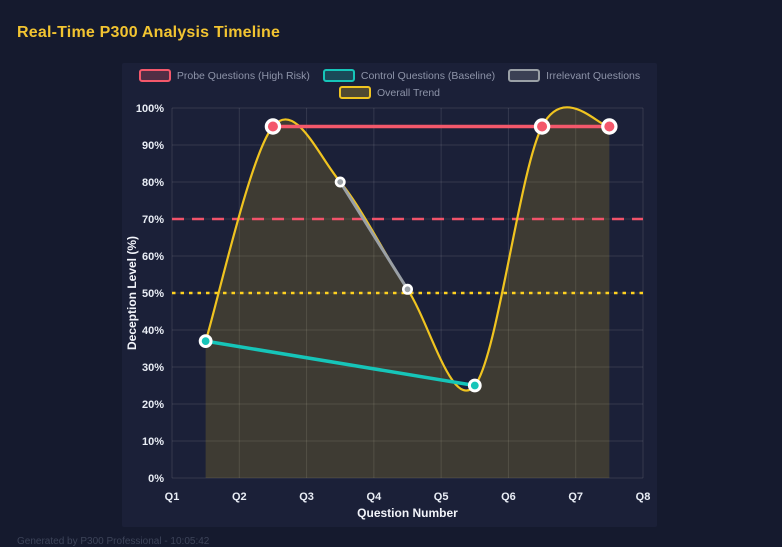  What do you see at coordinates (156, 479) in the screenshot?
I see `y-tick-label: 0%` at bounding box center [156, 479].